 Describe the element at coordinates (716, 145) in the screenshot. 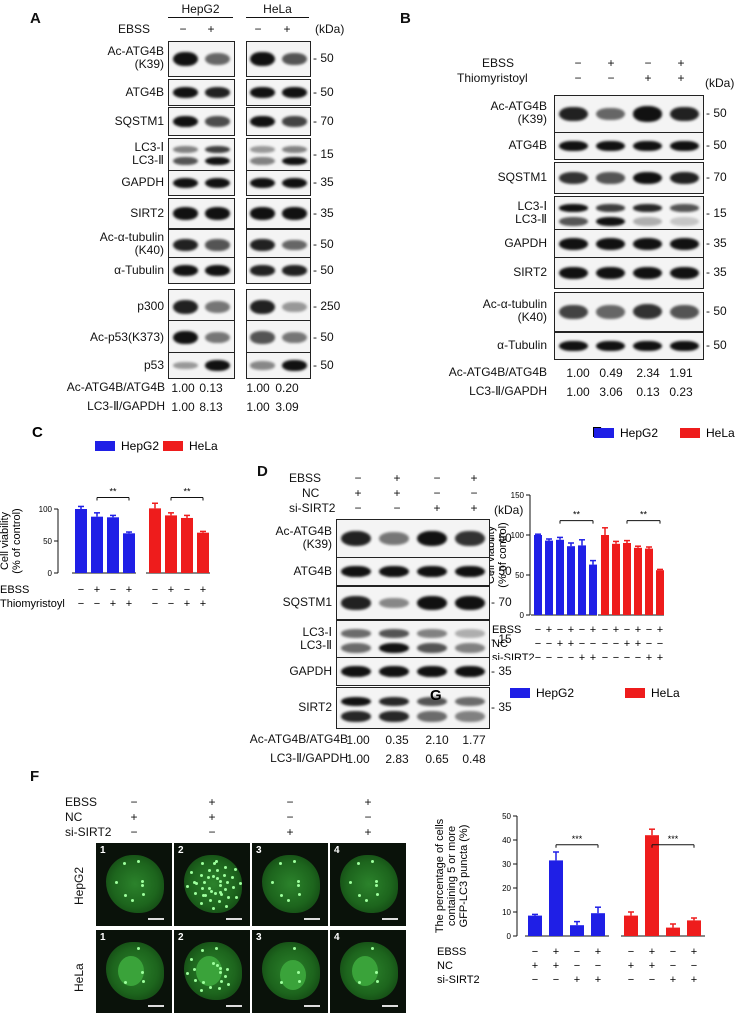

I see `kda-marker: - 50` at that location.